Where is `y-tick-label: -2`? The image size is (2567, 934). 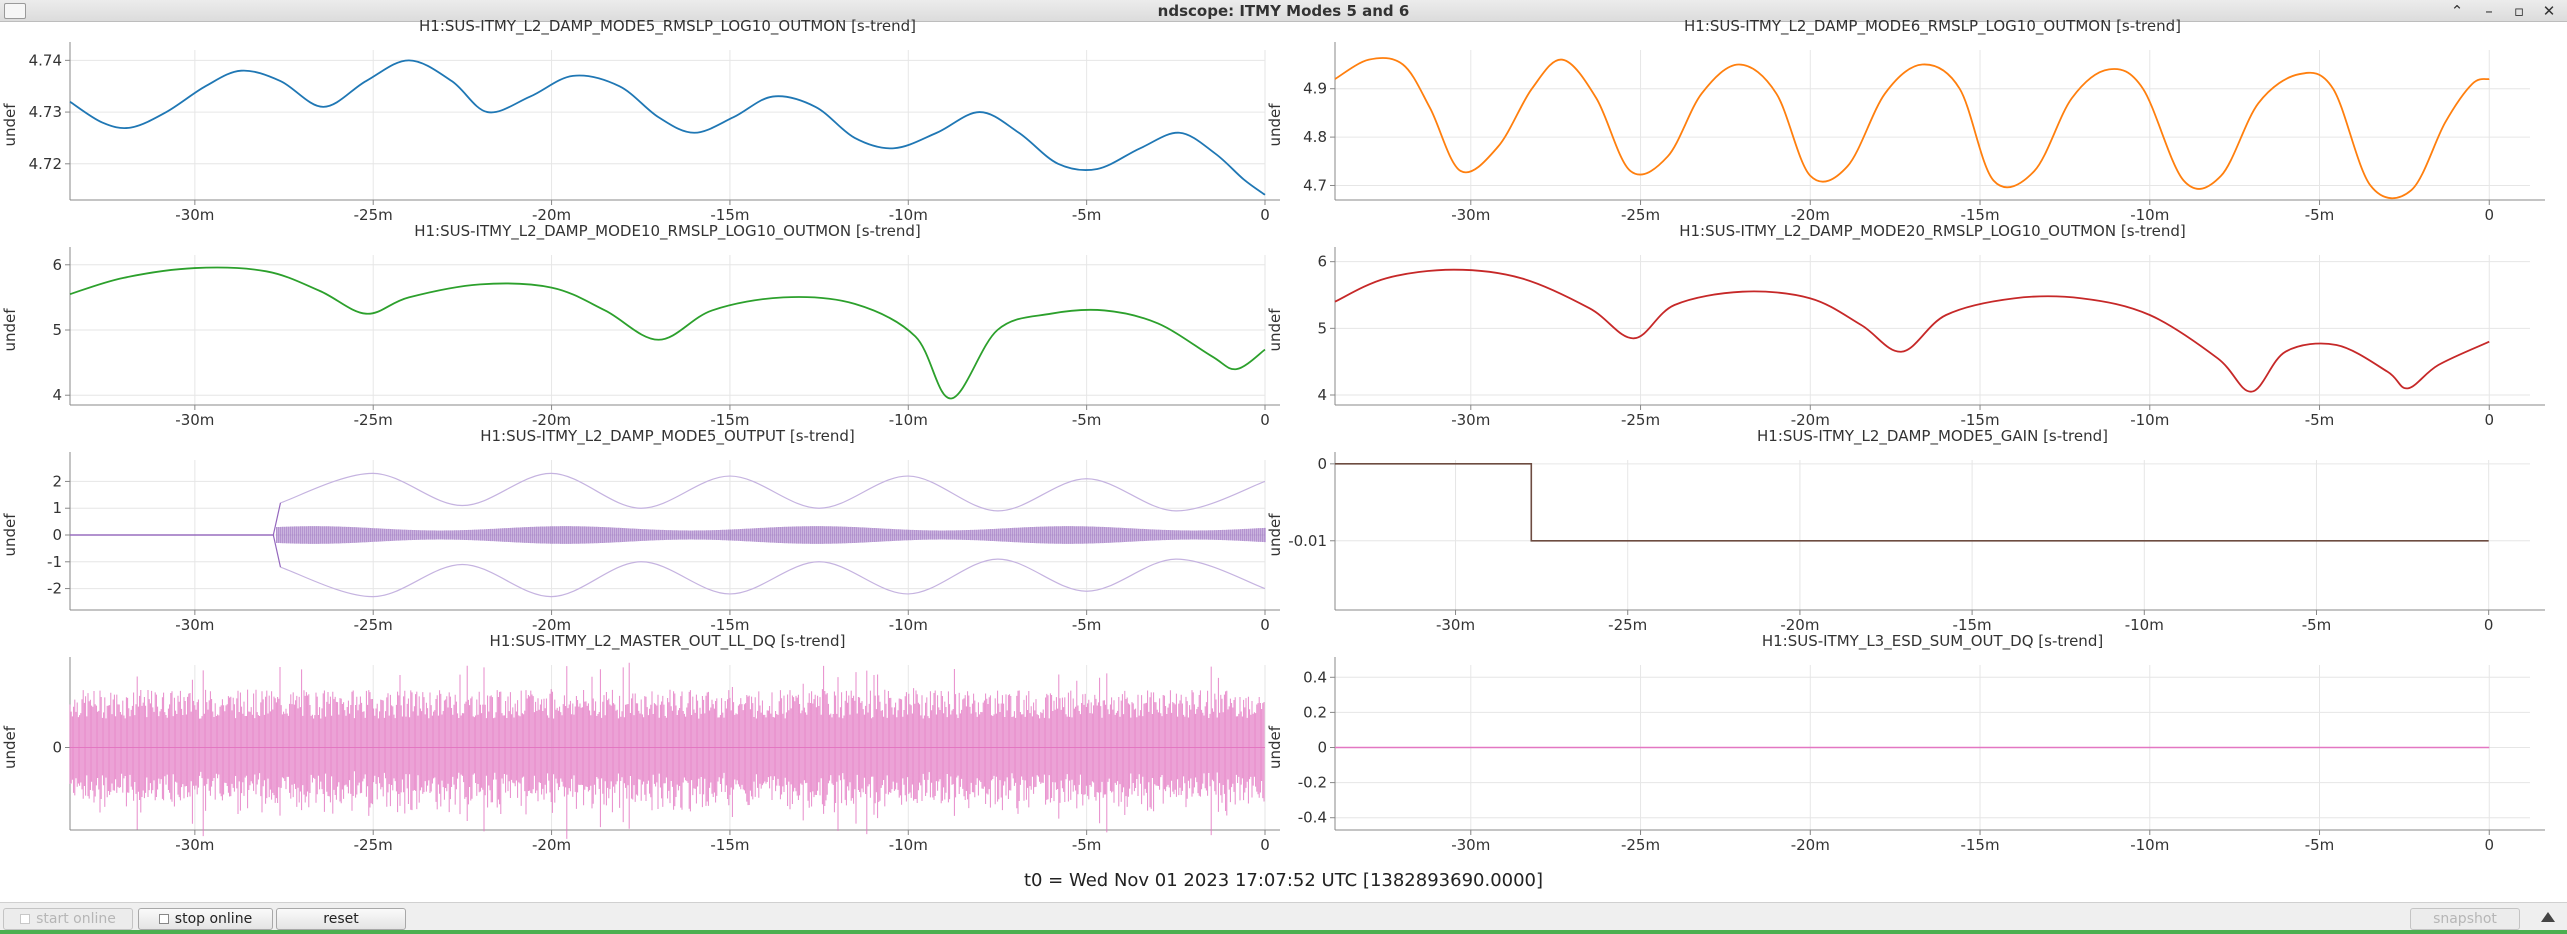 y-tick-label: -2 is located at coordinates (54, 589).